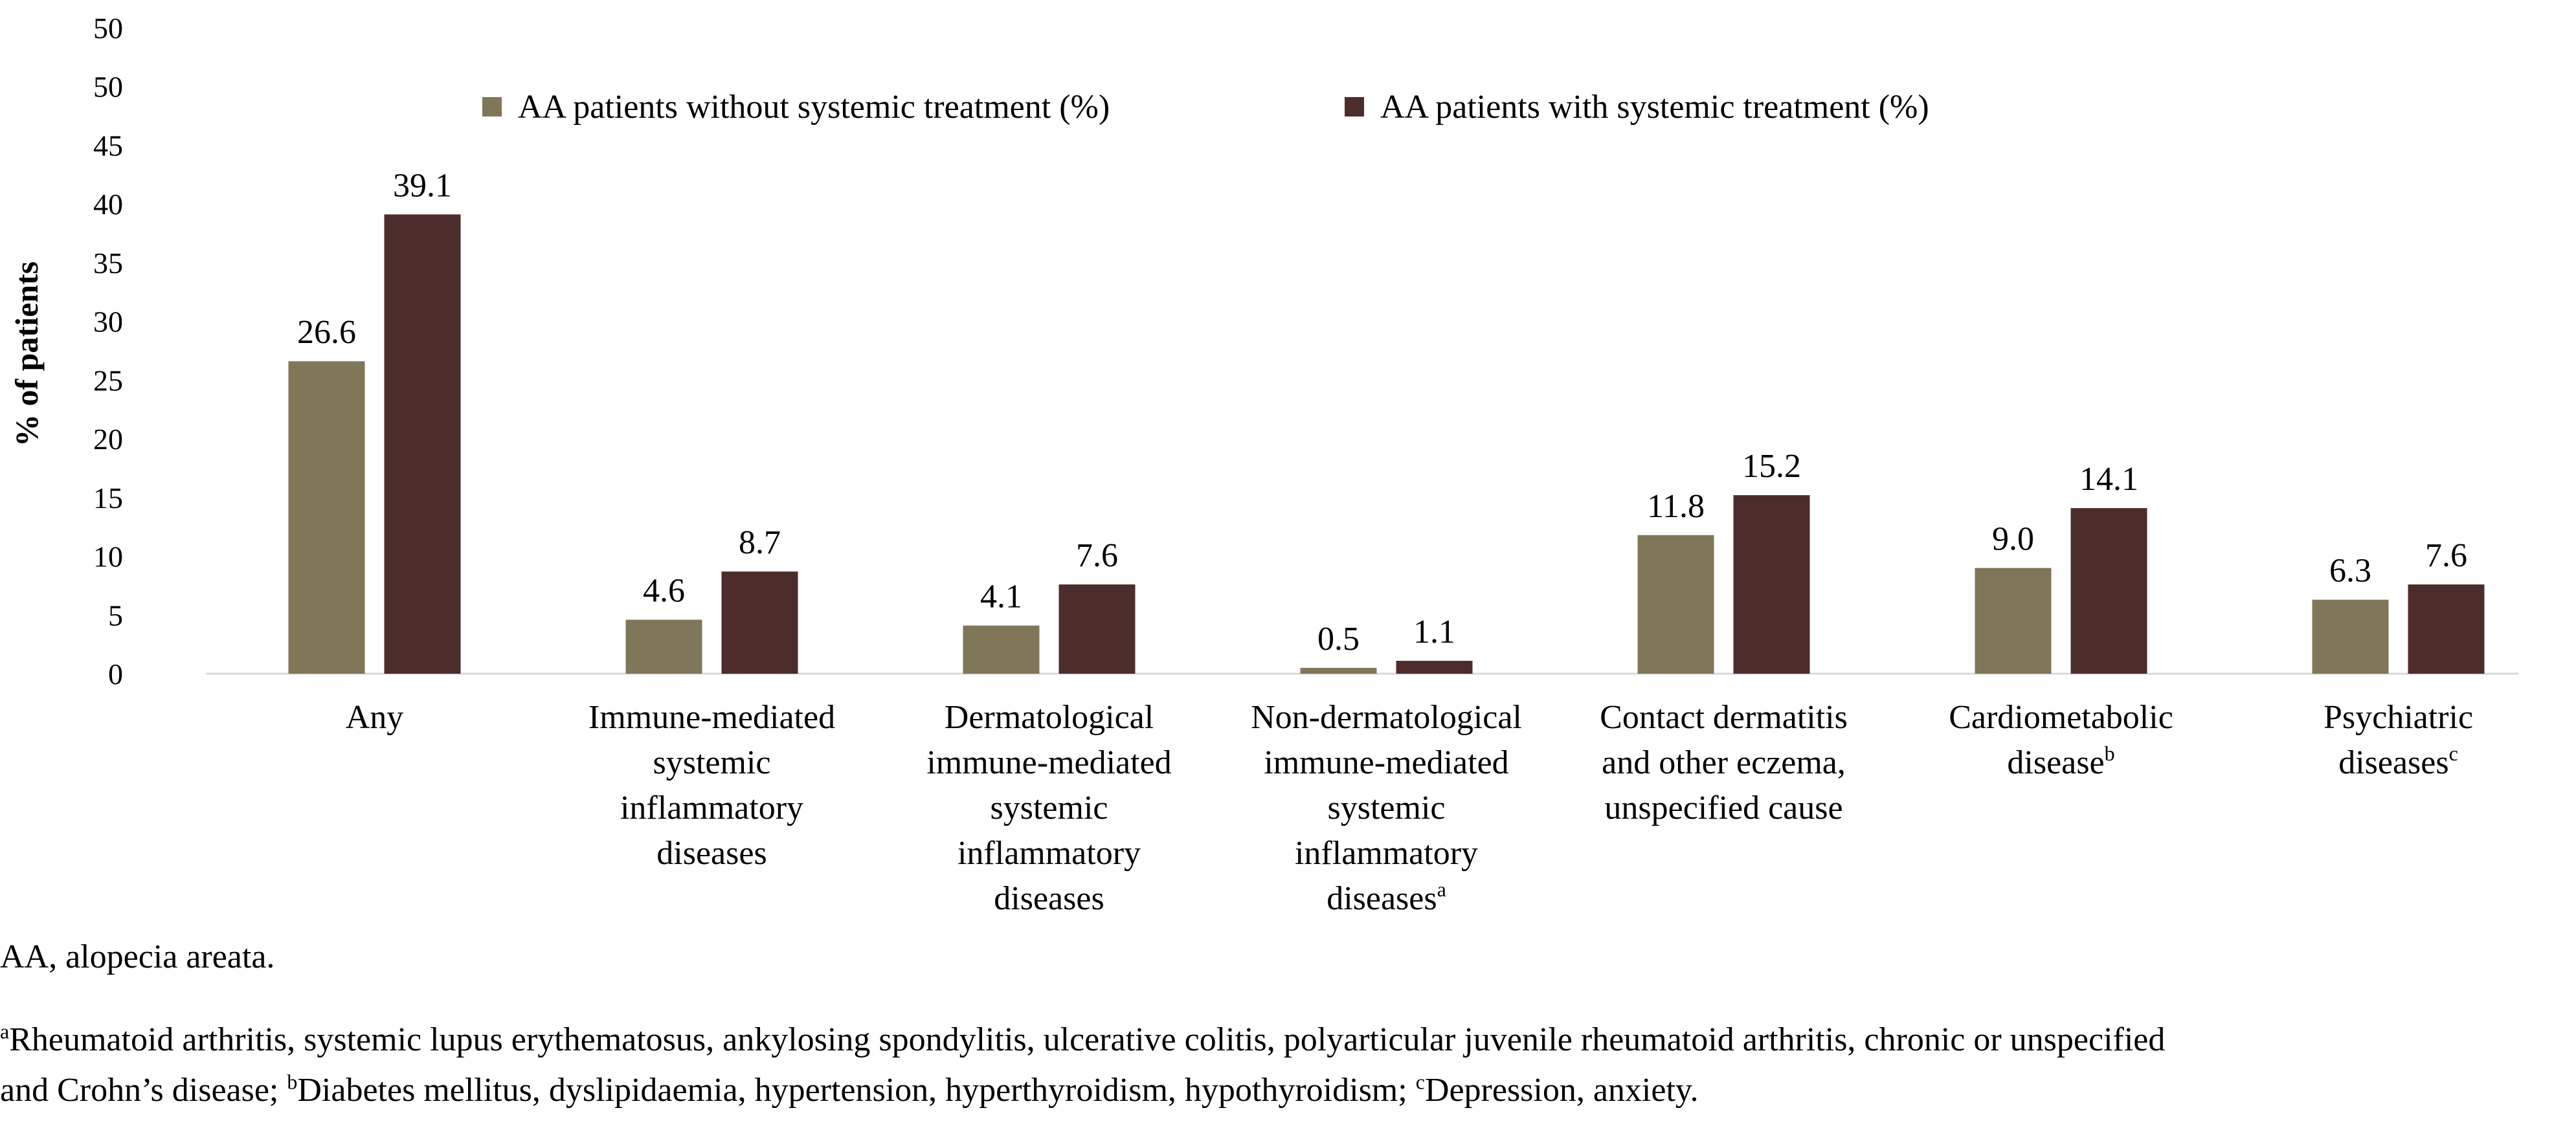 This screenshot has height=1130, width=2576. I want to click on footnote-a-continued: and Crohn’s disease;, so click(143, 1091).